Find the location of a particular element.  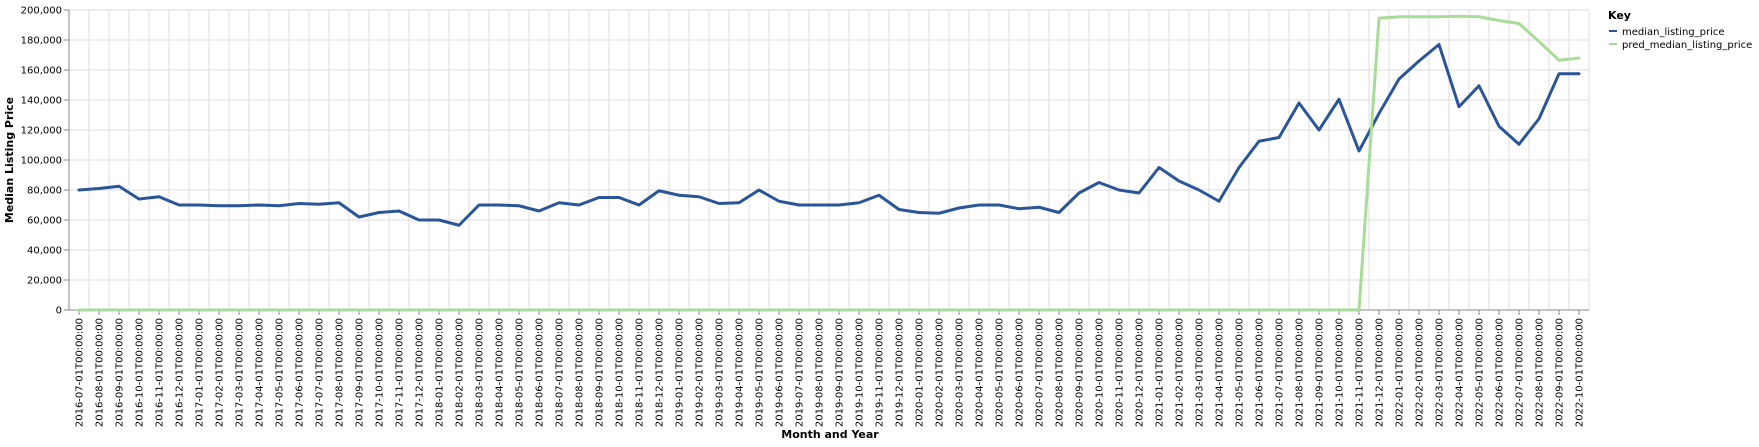

x-tick-label: 2021-02-01T00:00:00 is located at coordinates (1180, 372).